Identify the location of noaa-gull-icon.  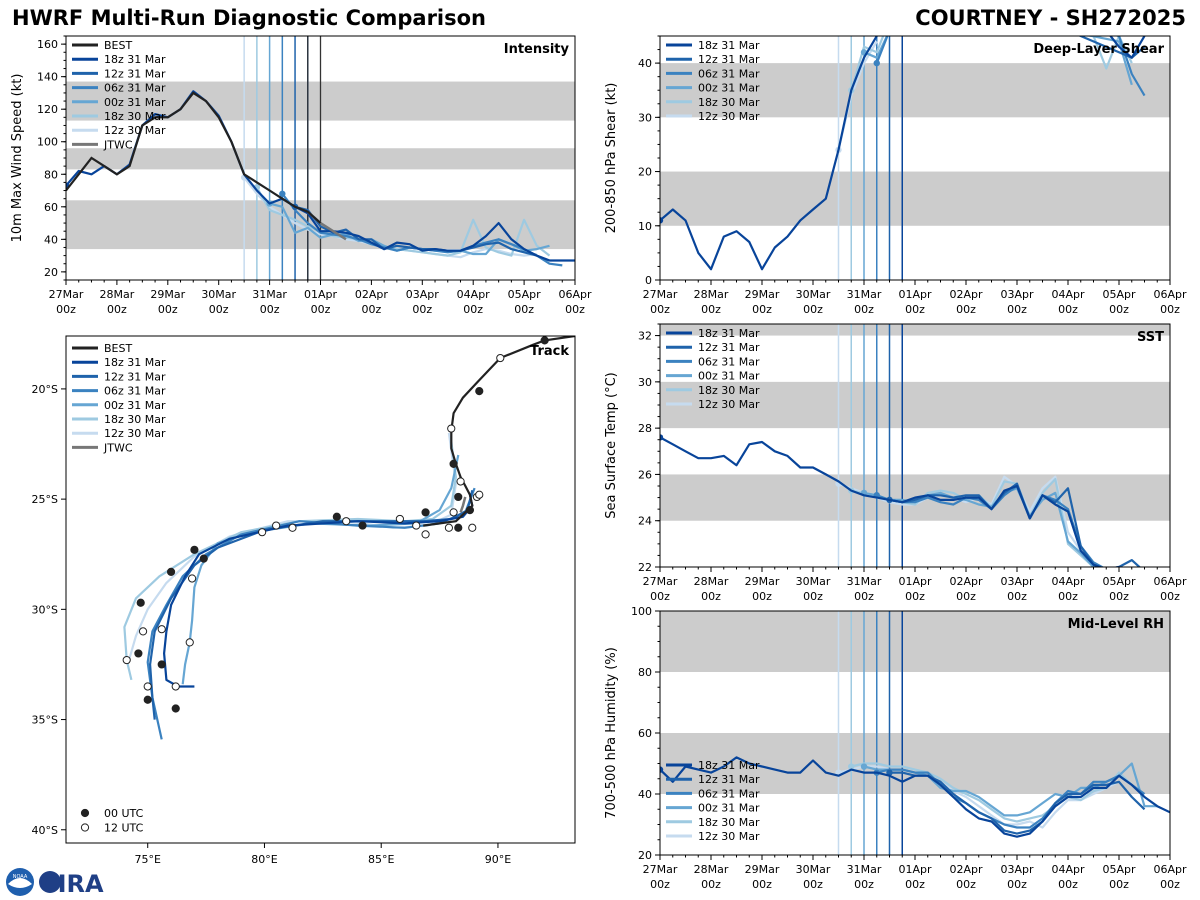
(20, 883).